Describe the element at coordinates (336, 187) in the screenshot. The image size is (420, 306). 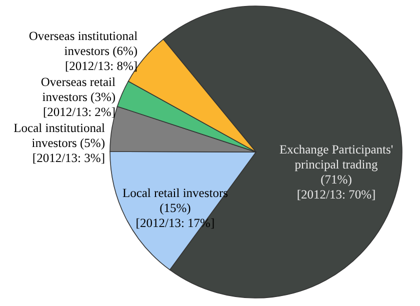
I see `data-label: (71%) [2012/13: 70%]` at that location.